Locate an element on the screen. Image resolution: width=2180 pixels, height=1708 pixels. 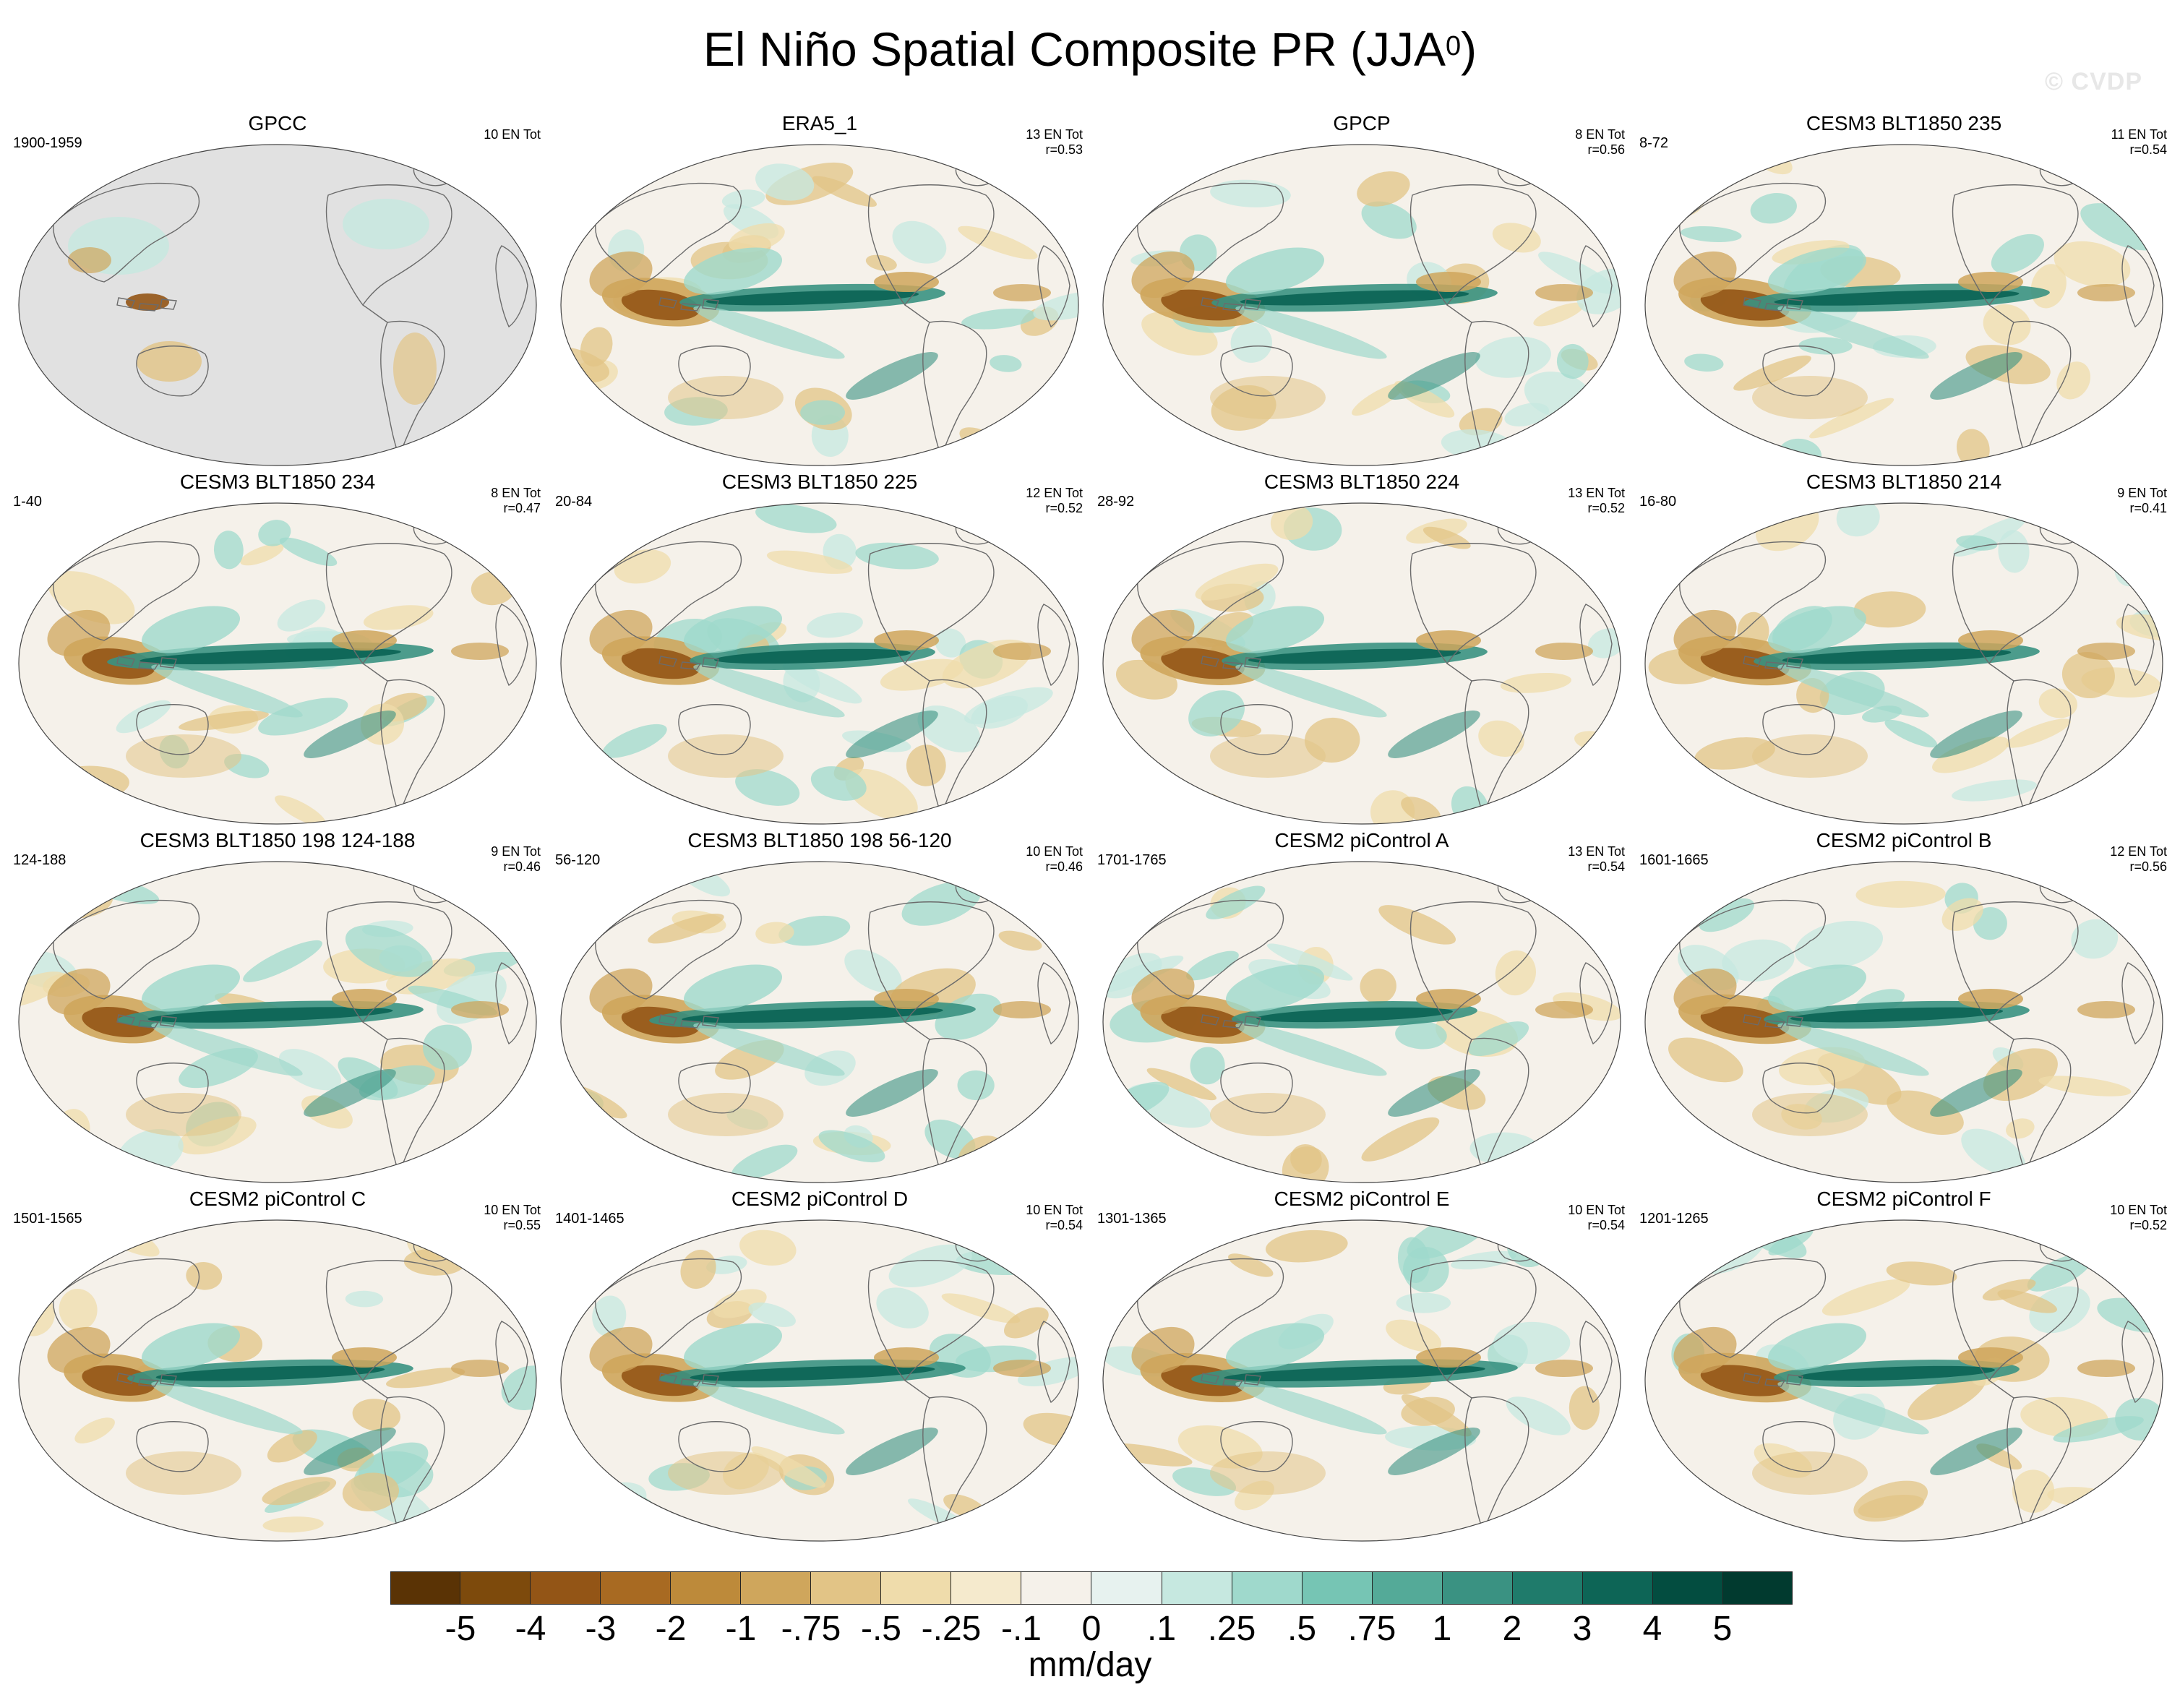
panel-title: CESM2 piControl F is located at coordinates (1904, 1199).